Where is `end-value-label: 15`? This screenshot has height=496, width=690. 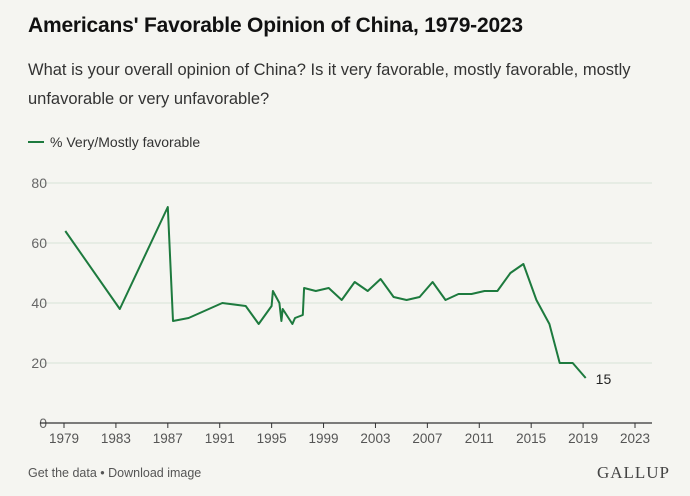
end-value-label: 15 is located at coordinates (604, 379).